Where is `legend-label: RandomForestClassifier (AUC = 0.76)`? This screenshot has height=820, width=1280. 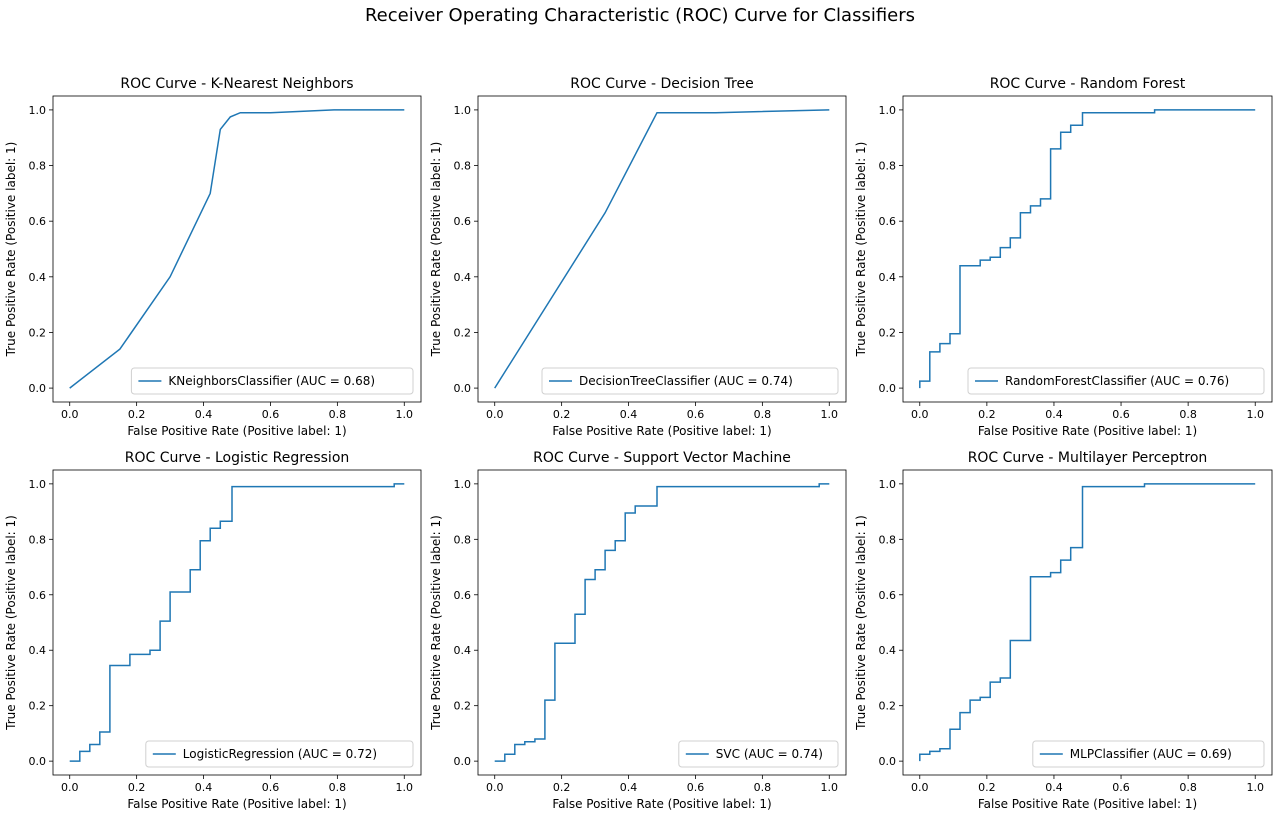 legend-label: RandomForestClassifier (AUC = 0.76) is located at coordinates (1117, 381).